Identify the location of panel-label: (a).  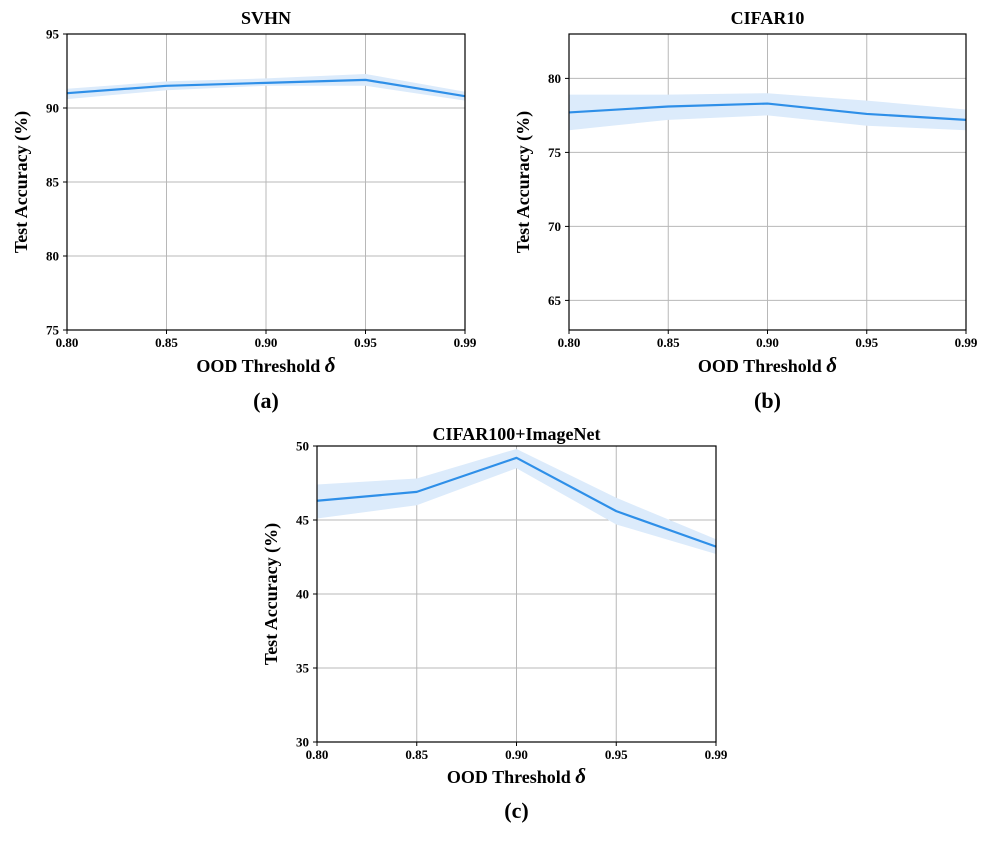
(266, 400).